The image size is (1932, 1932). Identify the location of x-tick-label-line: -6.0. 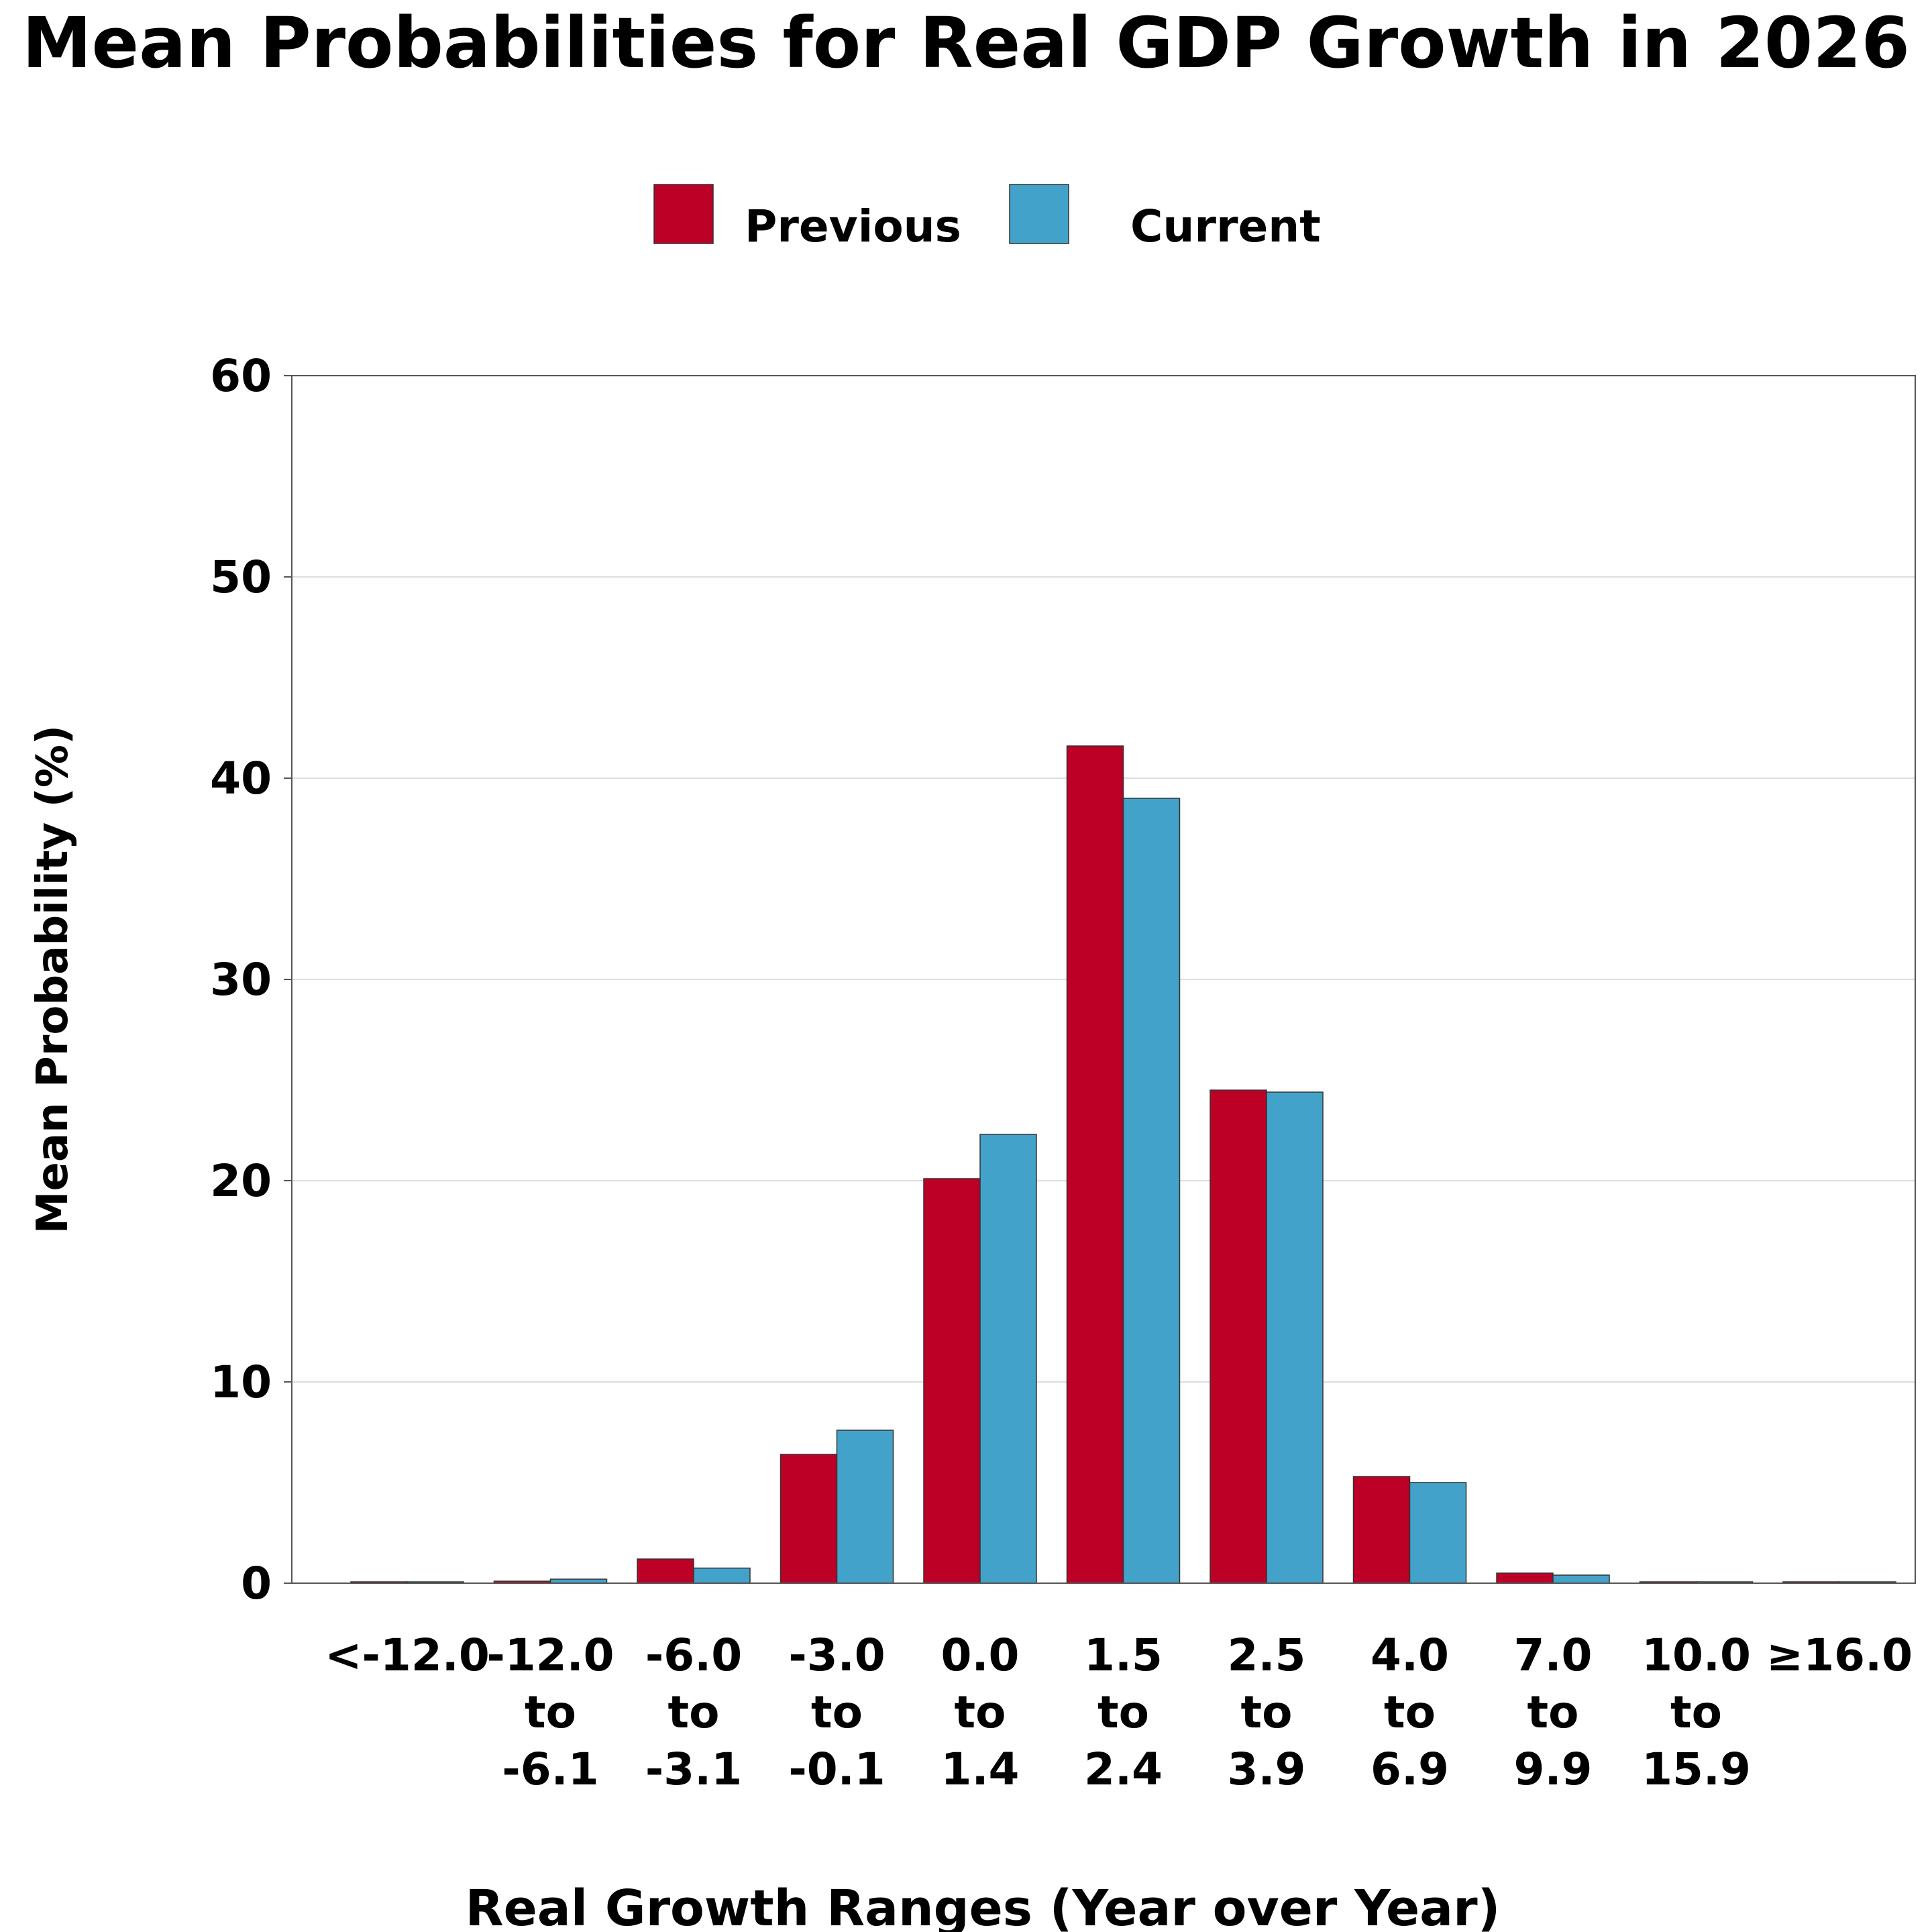
(693, 1655).